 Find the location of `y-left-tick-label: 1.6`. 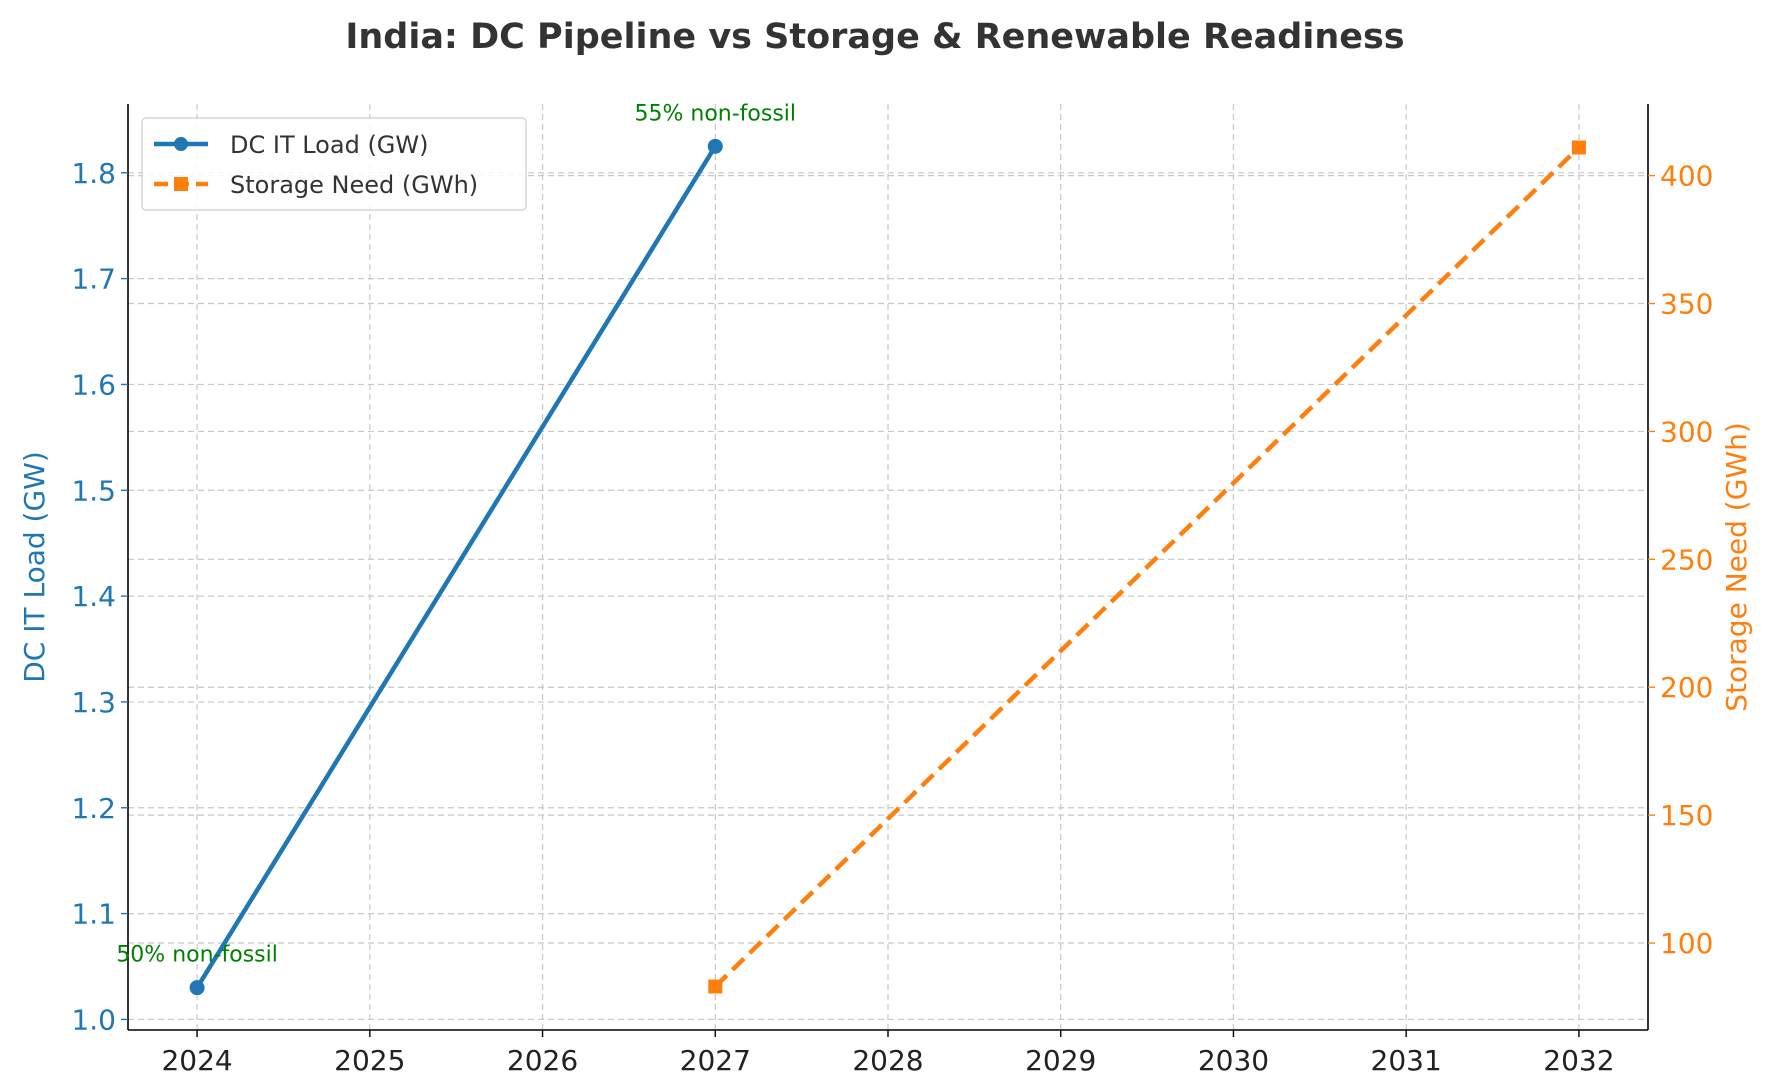

y-left-tick-label: 1.6 is located at coordinates (93, 384).